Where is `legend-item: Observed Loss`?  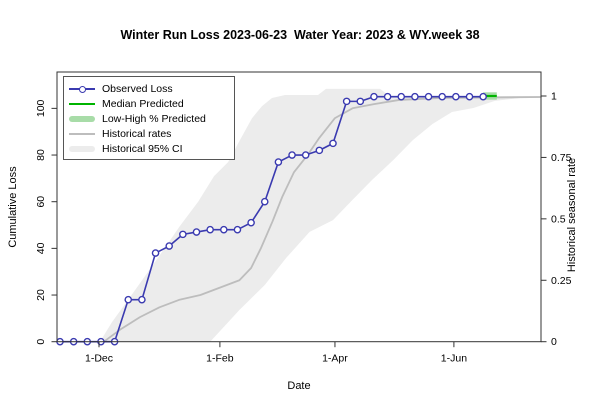 legend-item: Observed Loss is located at coordinates (151, 88).